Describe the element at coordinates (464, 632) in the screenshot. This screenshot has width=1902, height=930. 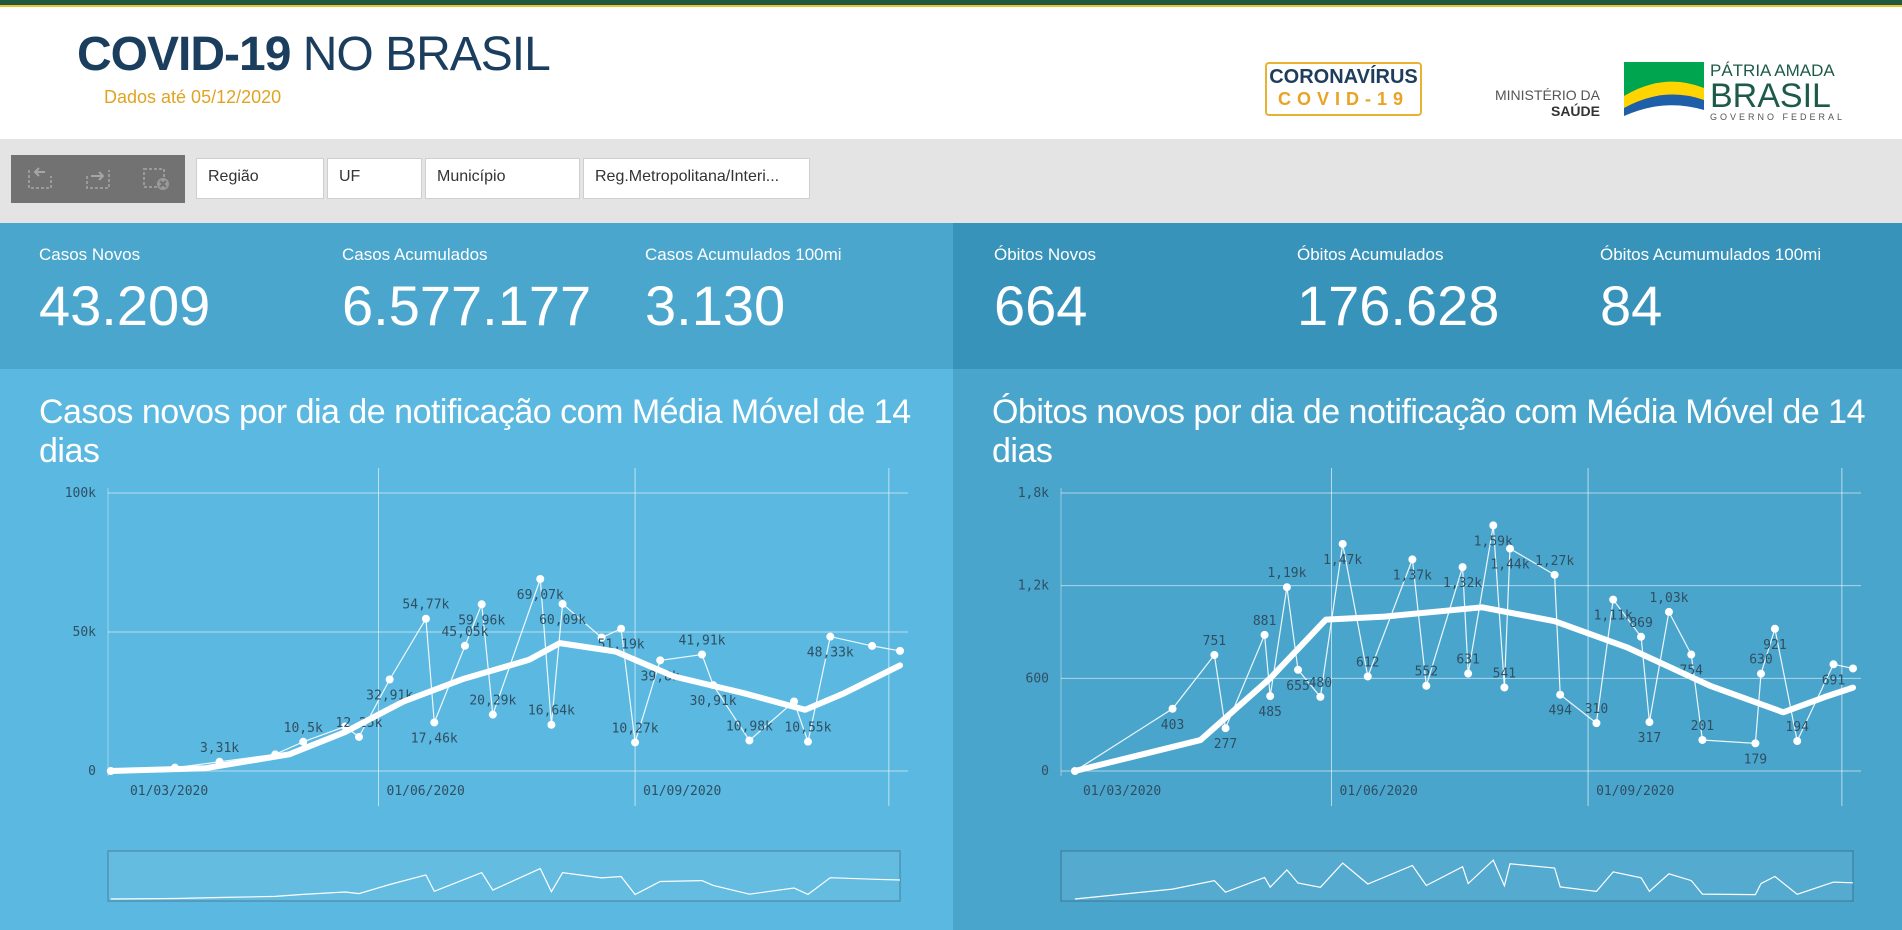
I see `casos-data-label: 45,05k` at that location.